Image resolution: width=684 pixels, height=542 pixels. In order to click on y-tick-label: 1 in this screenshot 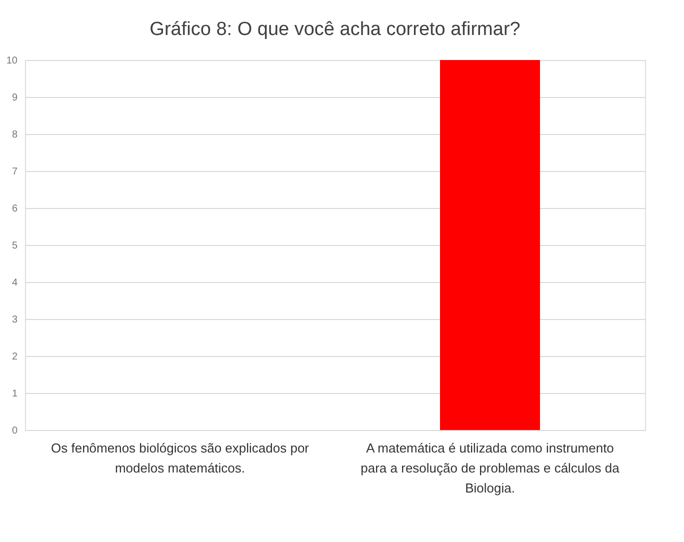, I will do `click(15, 394)`.